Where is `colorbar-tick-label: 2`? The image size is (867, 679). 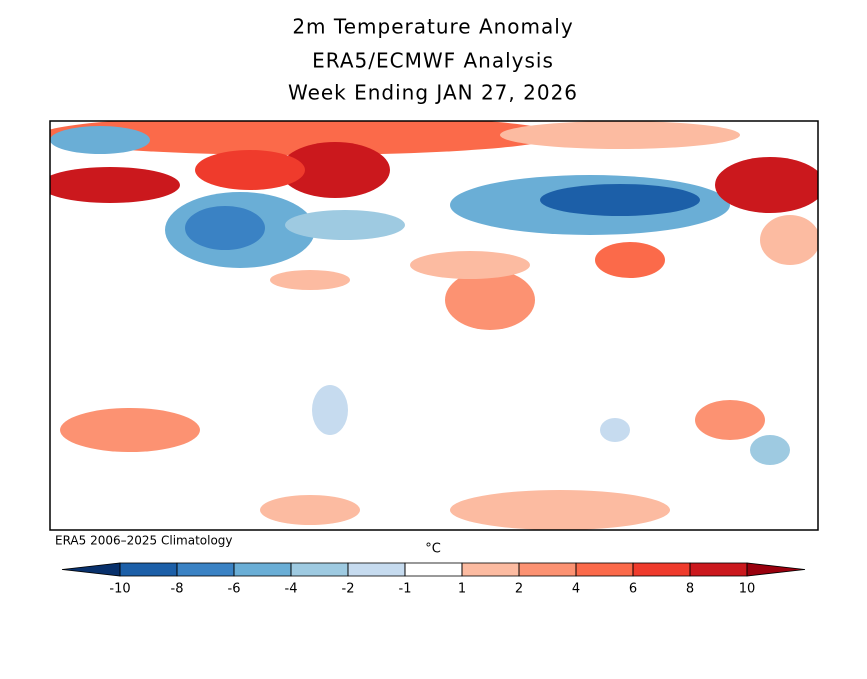
colorbar-tick-label: 2 is located at coordinates (519, 589).